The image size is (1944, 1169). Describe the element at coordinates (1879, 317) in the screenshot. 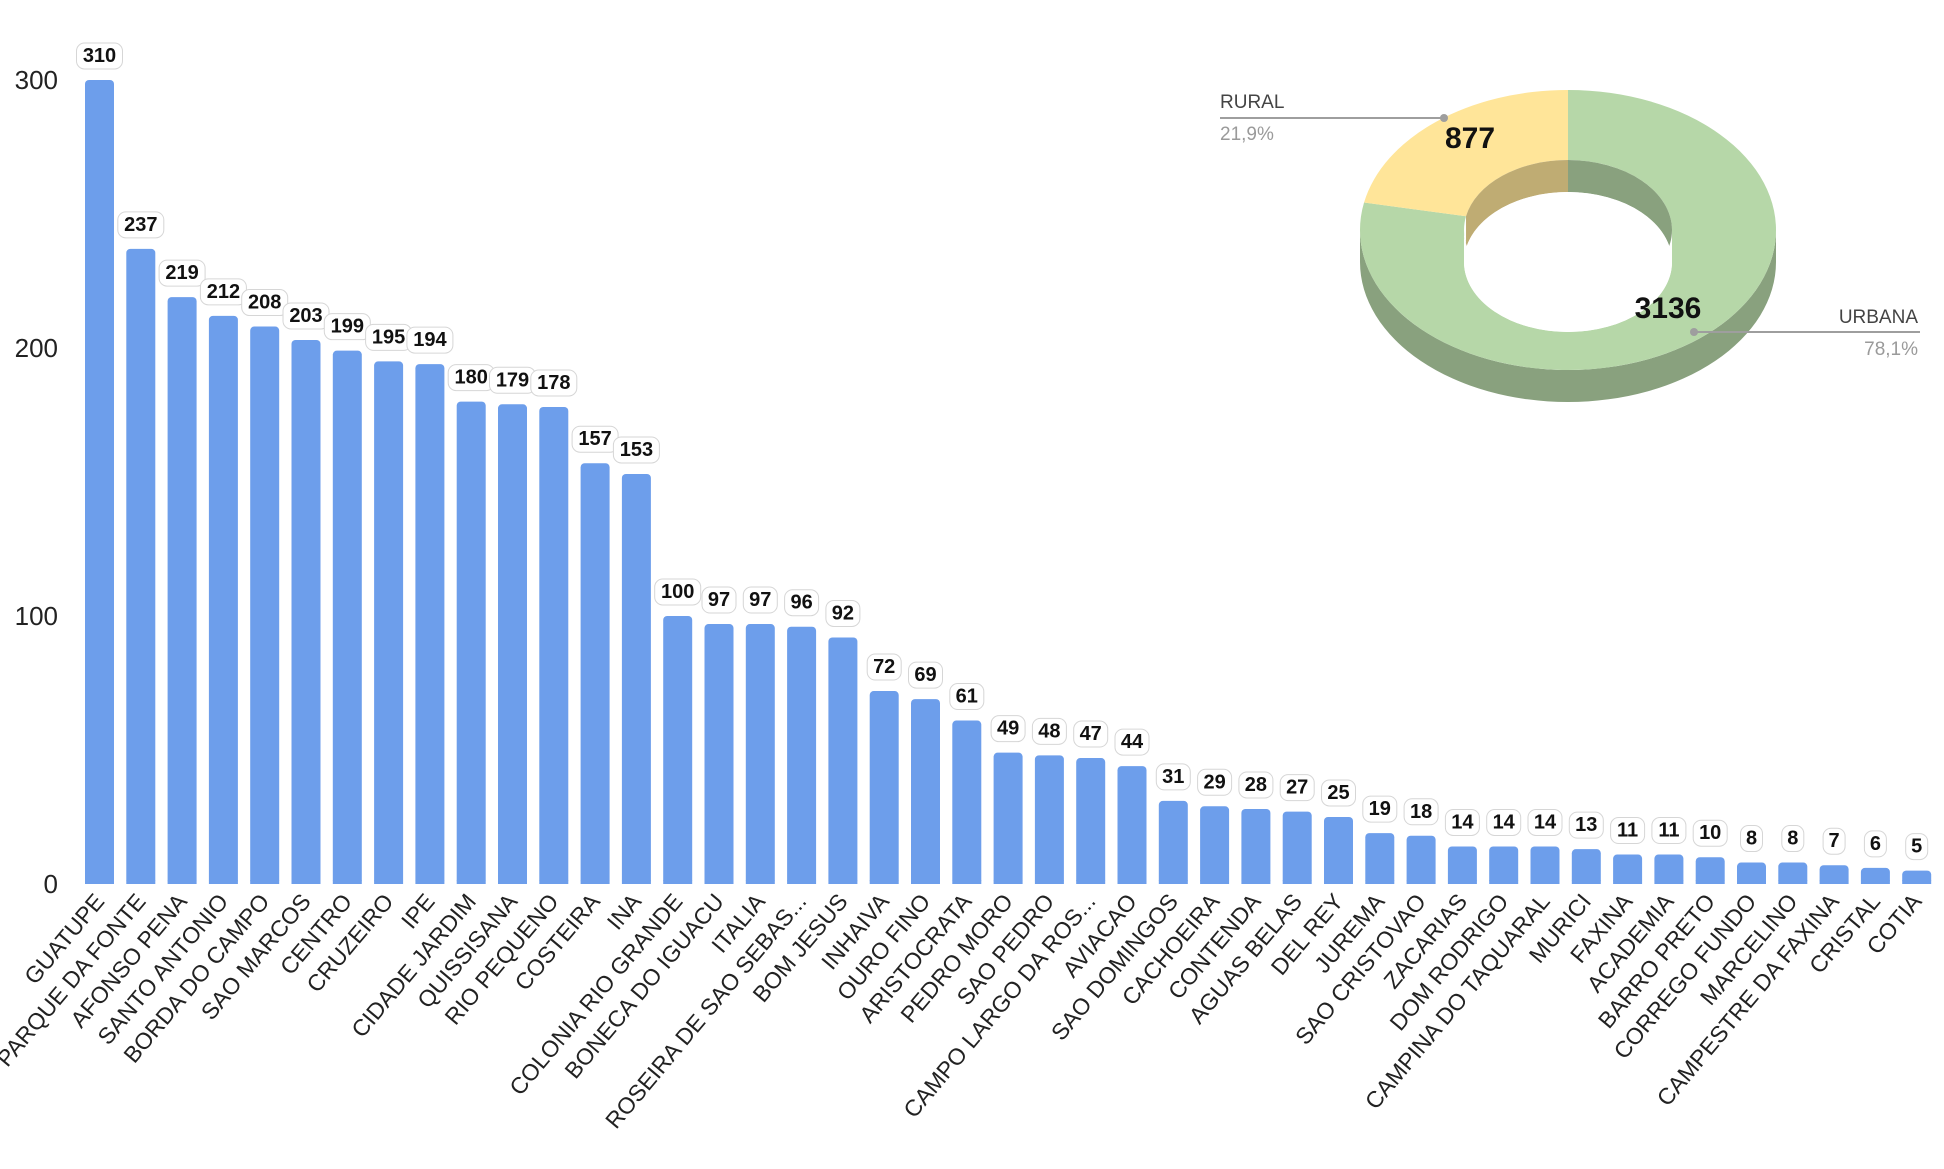

I see `donut-label-urbana: URBANA` at that location.